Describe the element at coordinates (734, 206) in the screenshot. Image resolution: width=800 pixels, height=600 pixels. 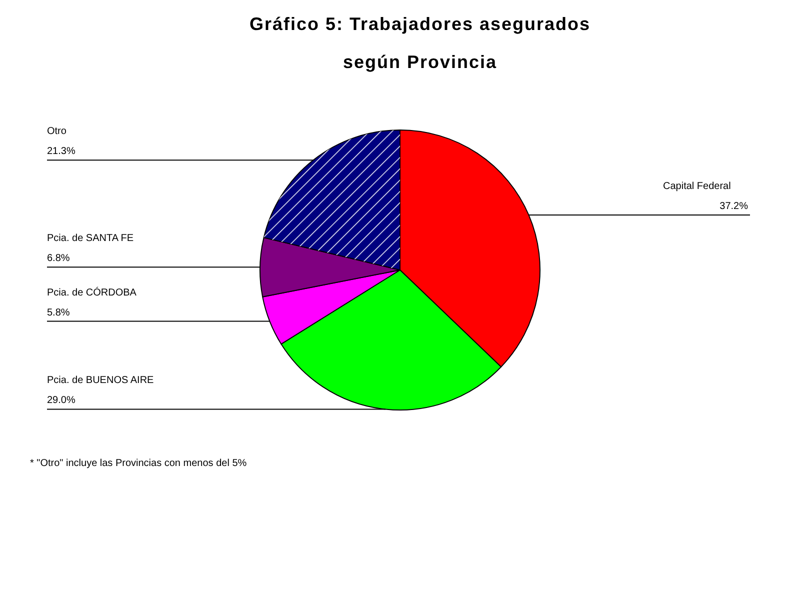
I see `data-label: 37.2%` at that location.